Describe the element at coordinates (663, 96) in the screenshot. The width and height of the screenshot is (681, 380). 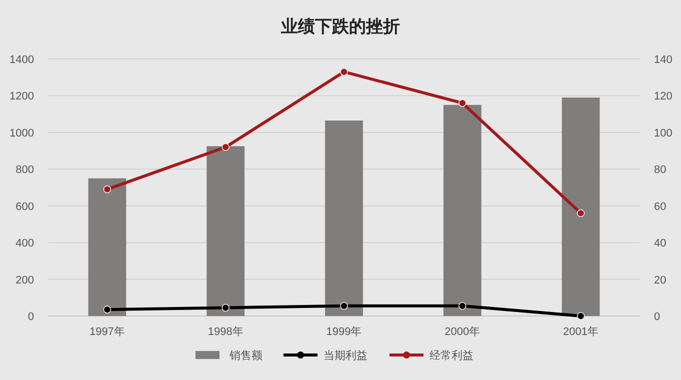
I see `y2-tick-label: 120` at that location.